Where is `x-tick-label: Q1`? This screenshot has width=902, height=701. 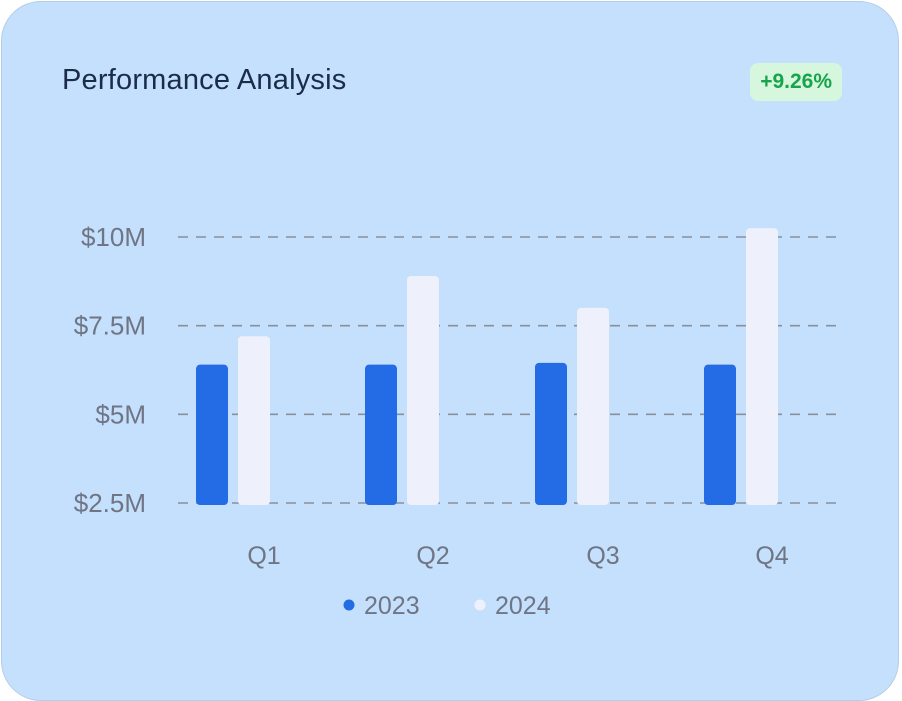 x-tick-label: Q1 is located at coordinates (263, 556).